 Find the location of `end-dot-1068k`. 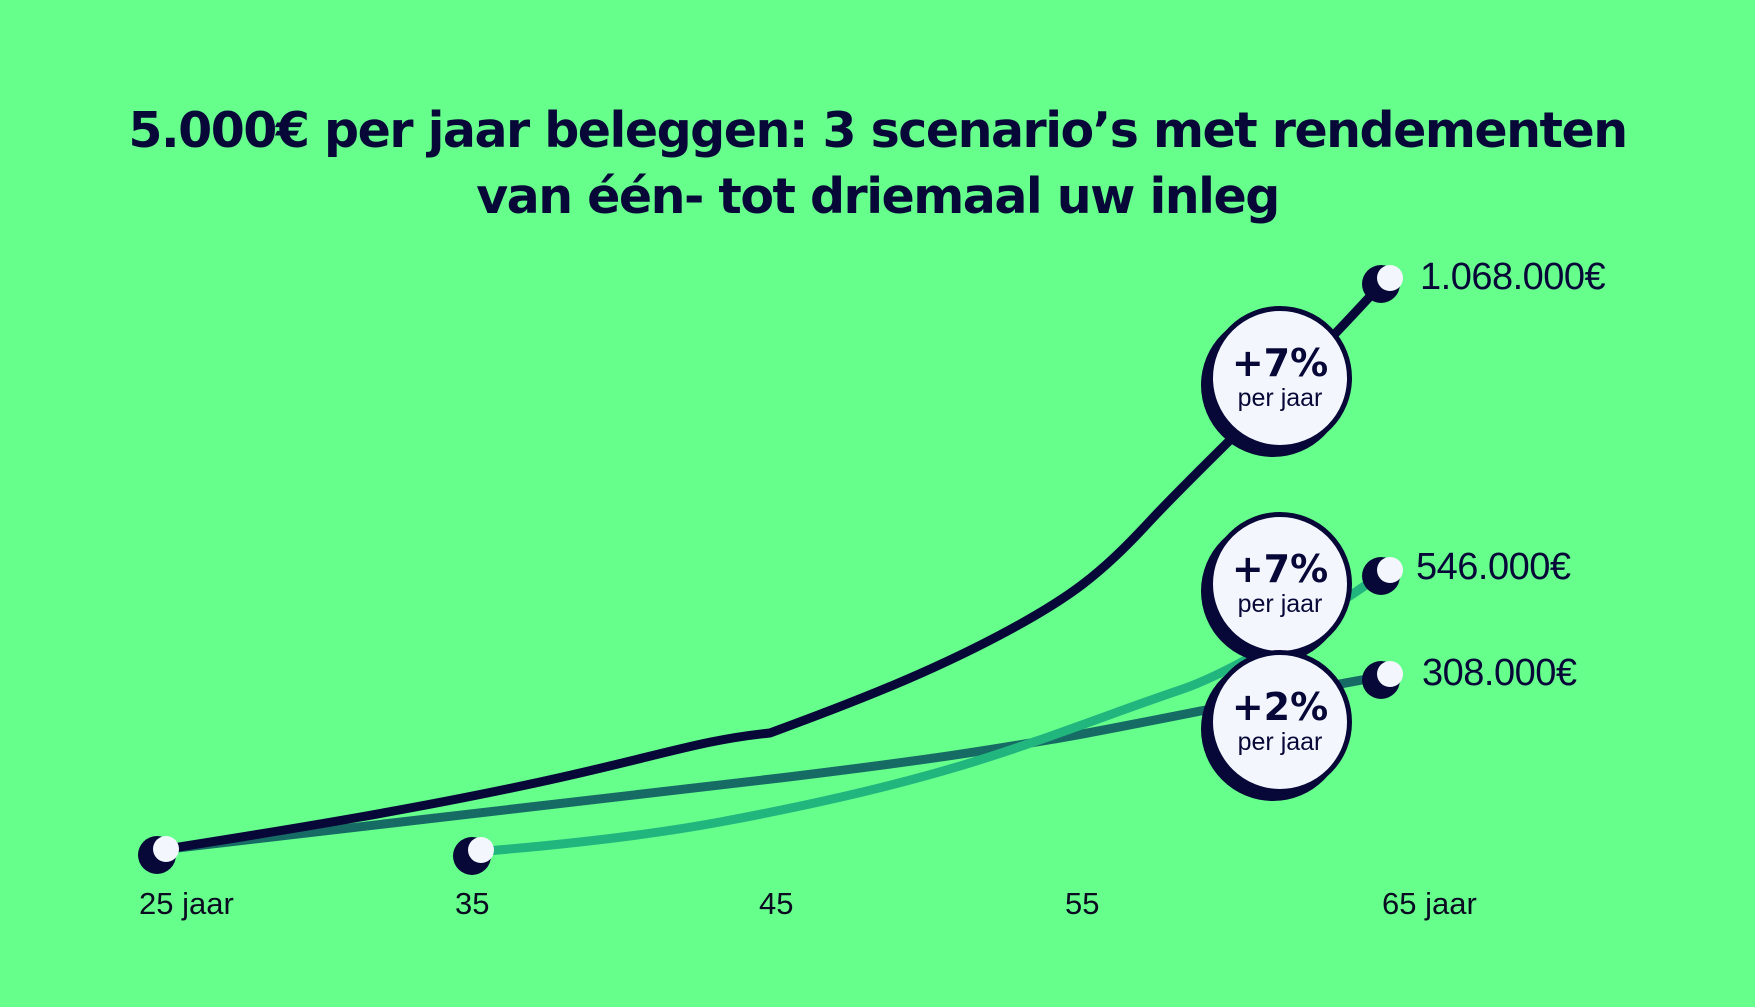

end-dot-1068k is located at coordinates (1382, 284).